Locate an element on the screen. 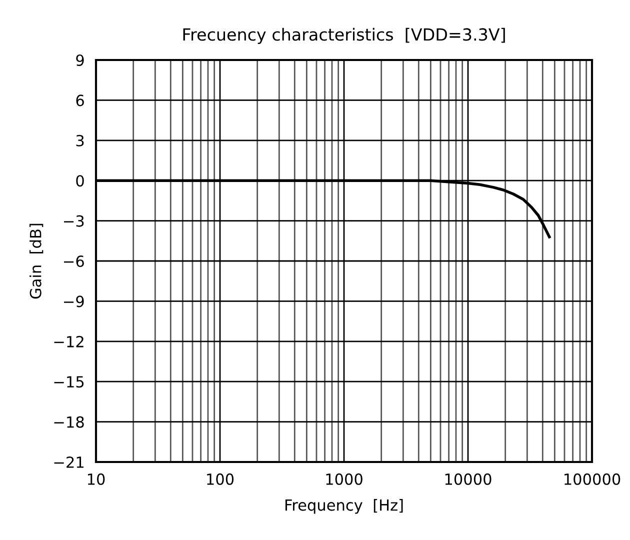  y-tick-label: −12 is located at coordinates (69, 342).